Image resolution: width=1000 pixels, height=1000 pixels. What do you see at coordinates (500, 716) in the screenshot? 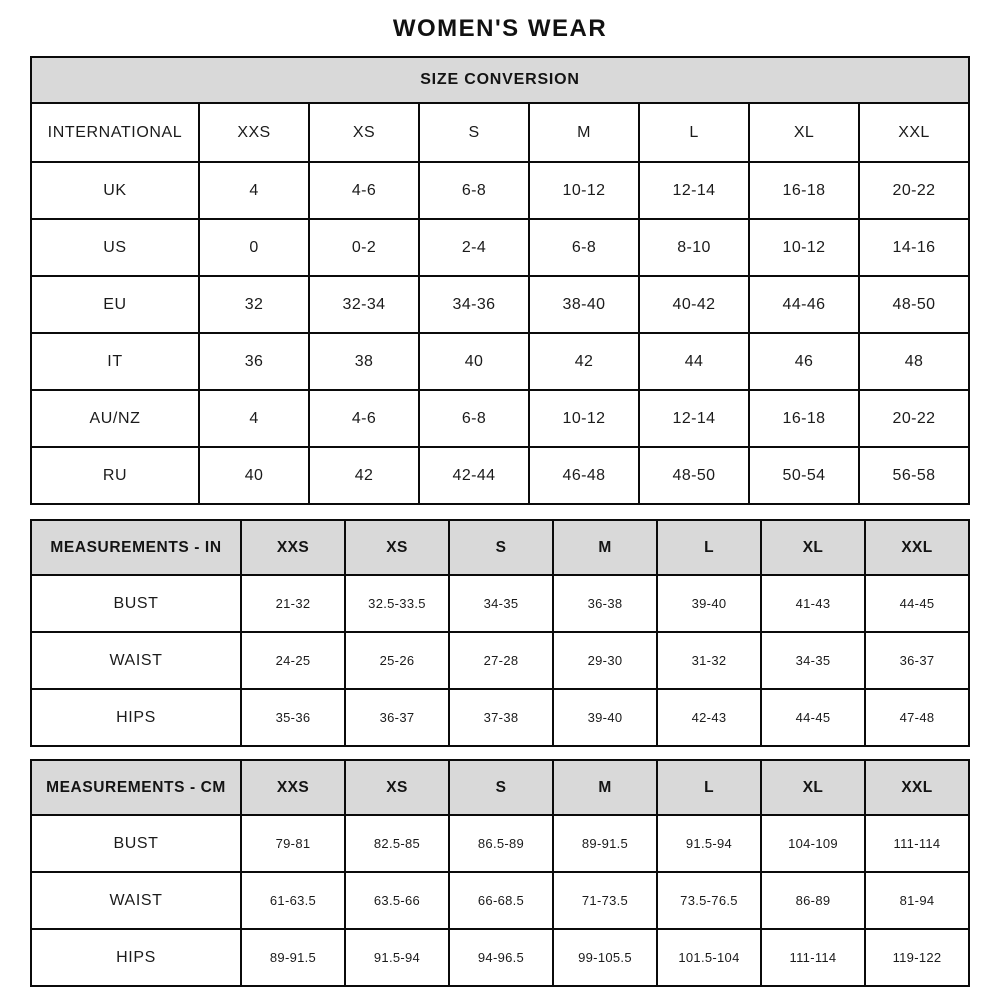
I see `cell-hips-s: 37-38` at bounding box center [500, 716].